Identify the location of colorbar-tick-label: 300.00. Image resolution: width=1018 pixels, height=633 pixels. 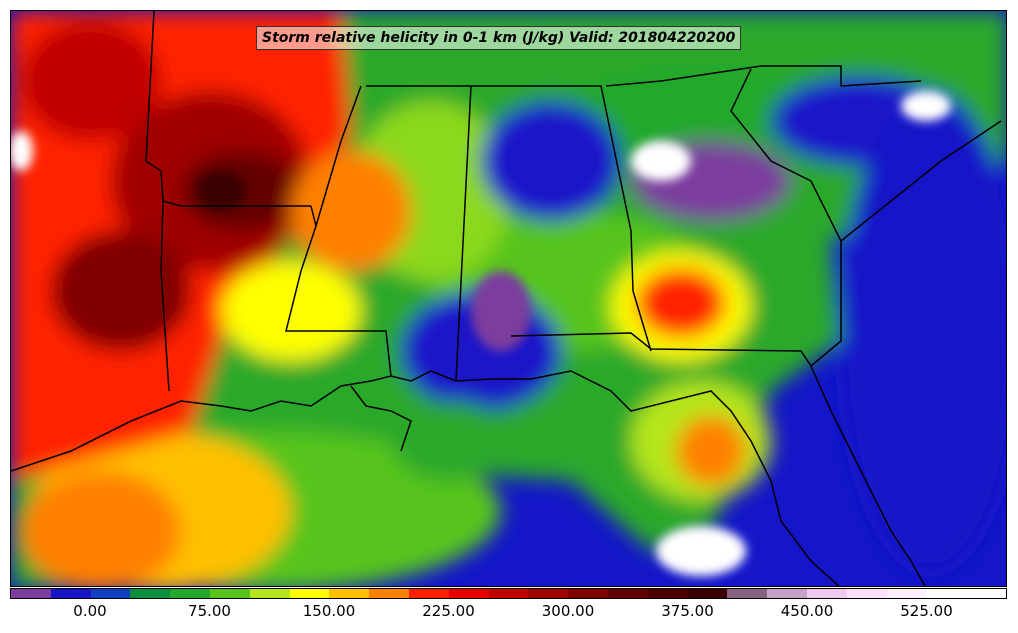
(568, 611).